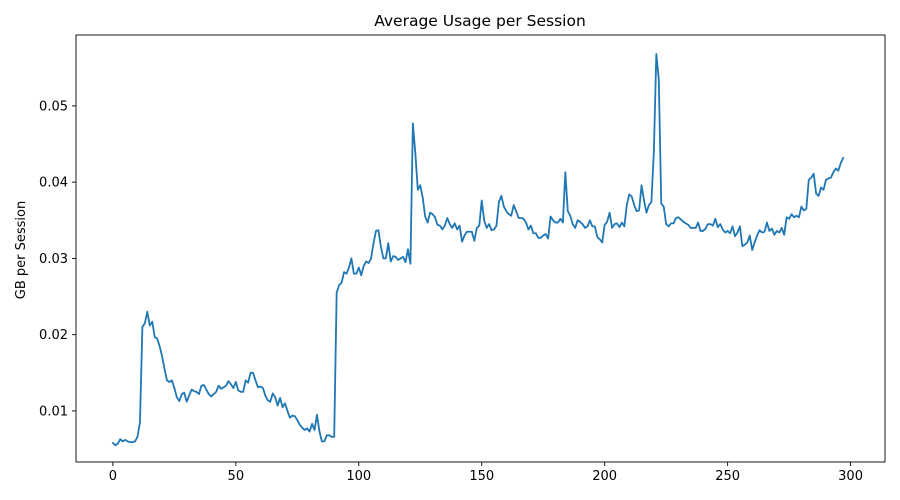 Image resolution: width=900 pixels, height=500 pixels. What do you see at coordinates (53, 411) in the screenshot?
I see `y-tick-label: 0.01` at bounding box center [53, 411].